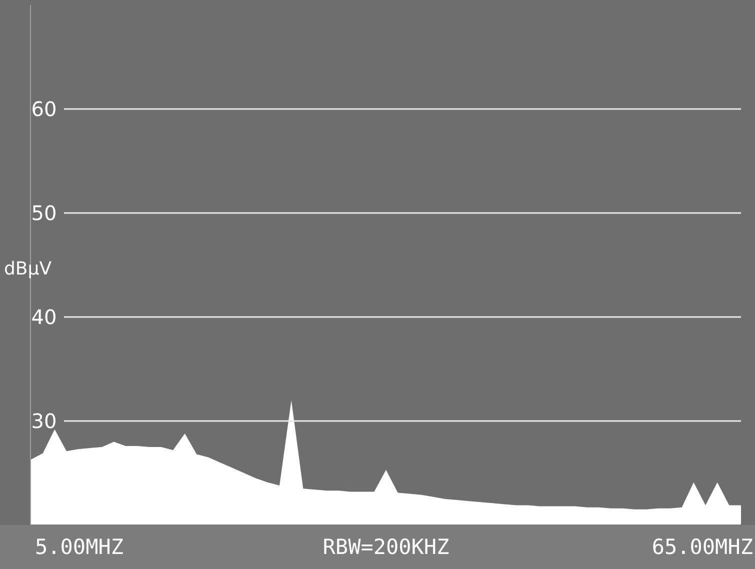 The width and height of the screenshot is (755, 569). Describe the element at coordinates (44, 421) in the screenshot. I see `y-tick-label: 30` at that location.